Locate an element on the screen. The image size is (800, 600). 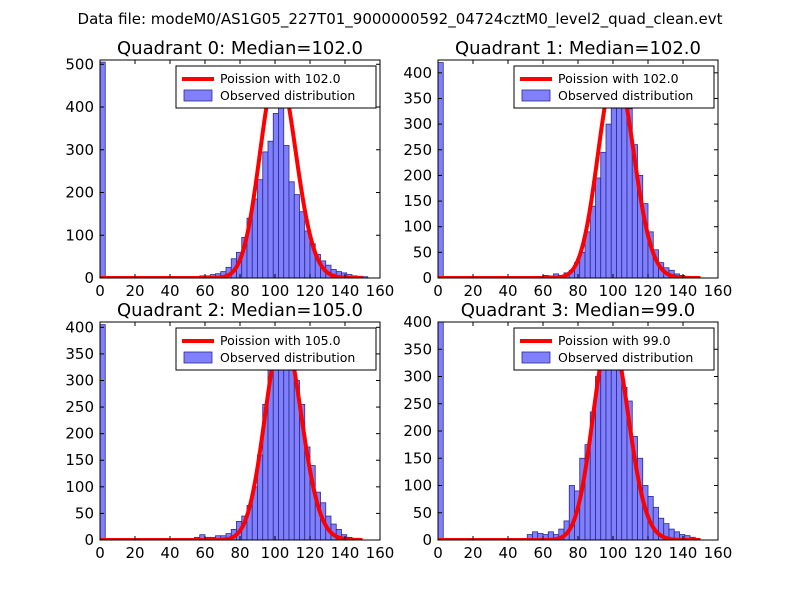
y-tick-label: 500 is located at coordinates (79, 64).